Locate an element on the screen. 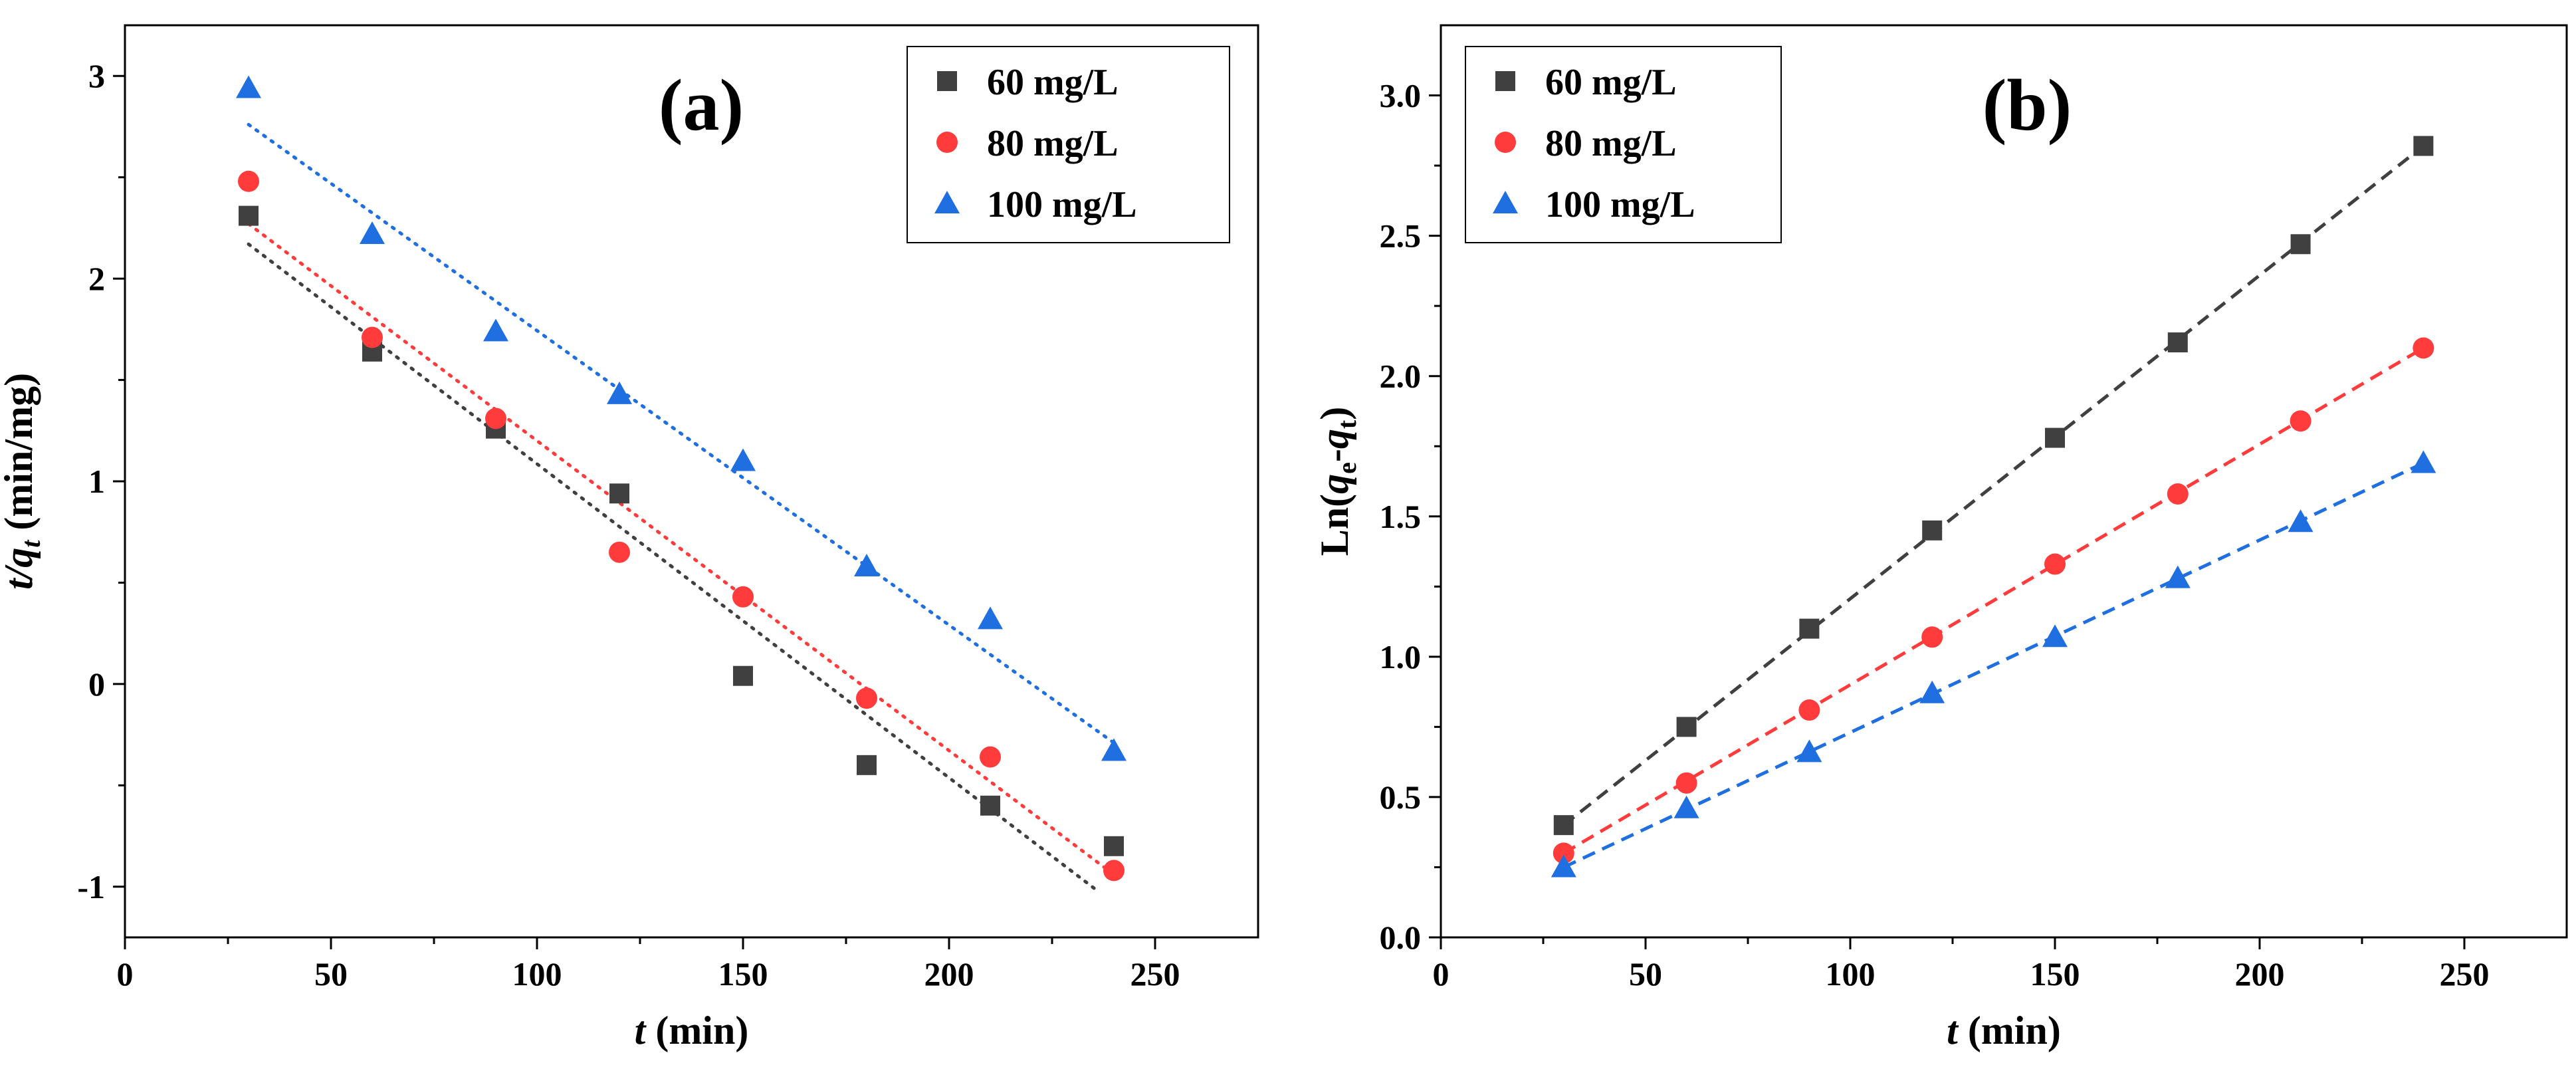  y-tick-label: 2 is located at coordinates (96, 278).